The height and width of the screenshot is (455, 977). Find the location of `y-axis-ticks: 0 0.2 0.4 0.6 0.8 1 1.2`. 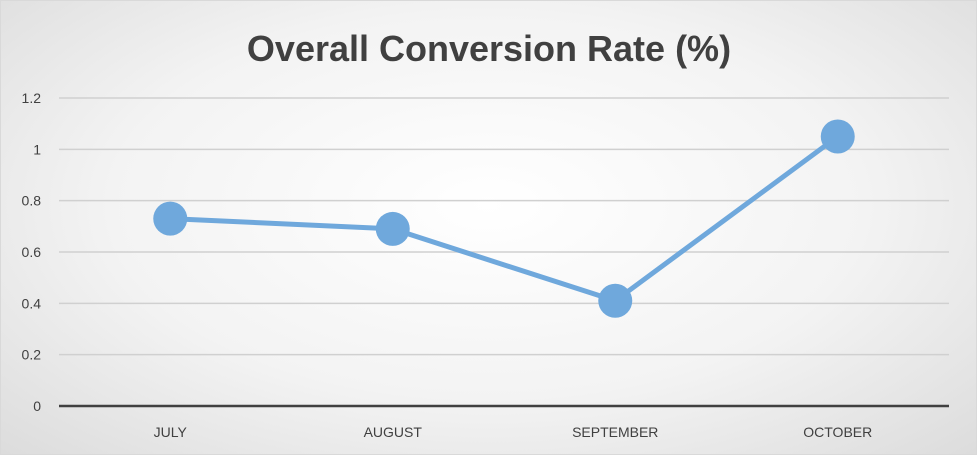

y-axis-ticks: 0 0.2 0.4 0.6 0.8 1 1.2 is located at coordinates (32, 252).